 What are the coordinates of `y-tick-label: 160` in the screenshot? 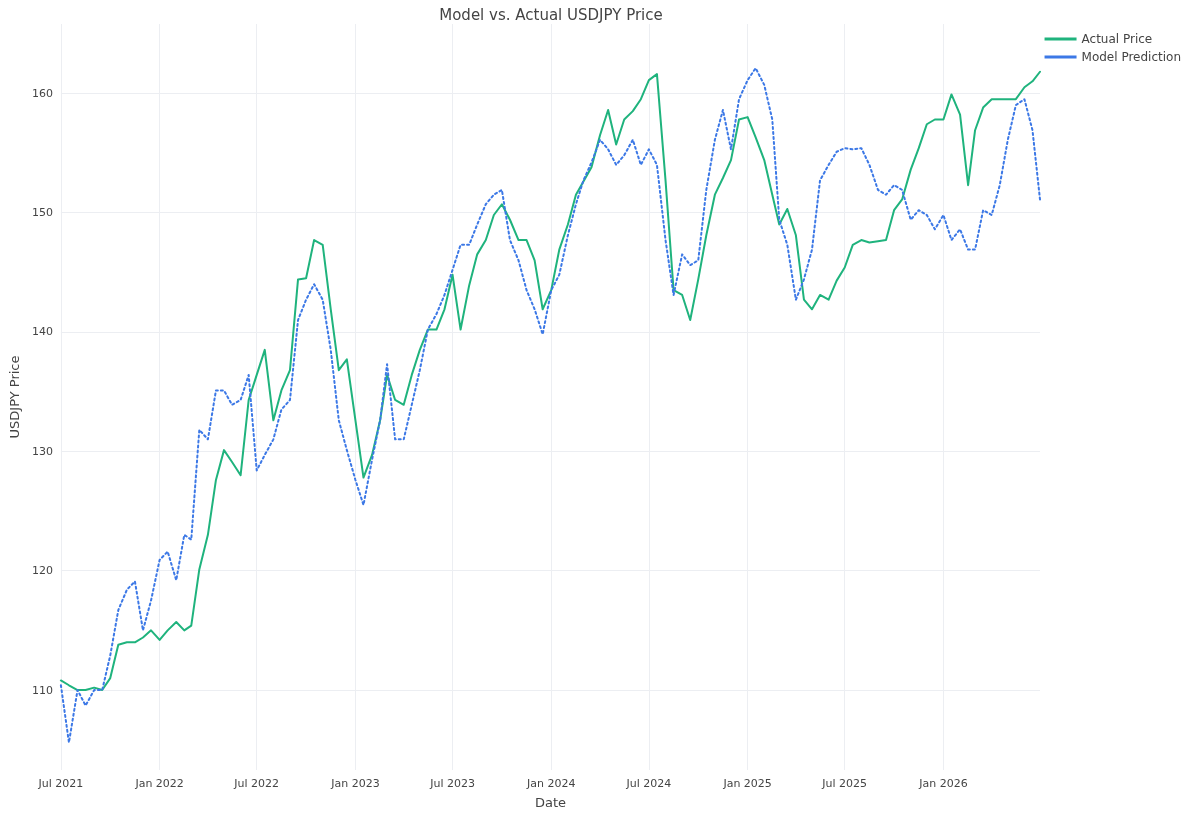 It's located at (42, 93).